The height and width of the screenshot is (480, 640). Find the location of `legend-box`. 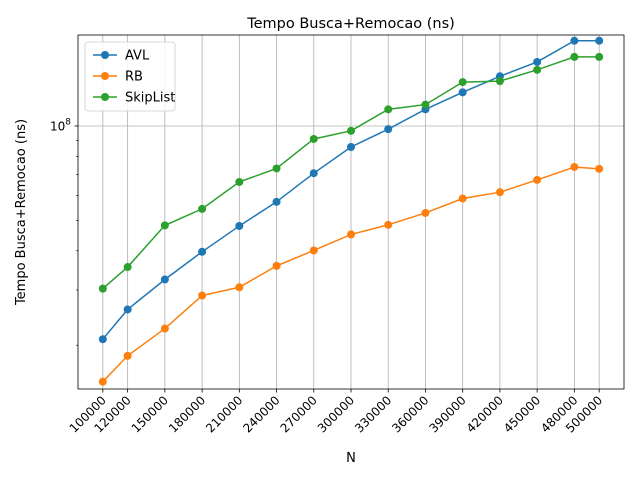

legend-box is located at coordinates (130, 76).